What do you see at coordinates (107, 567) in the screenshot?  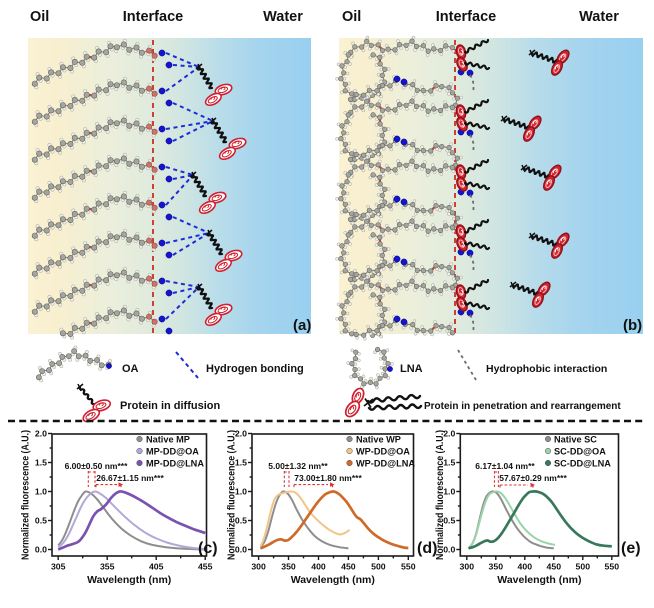 I see `svg-text: 355` at bounding box center [107, 567].